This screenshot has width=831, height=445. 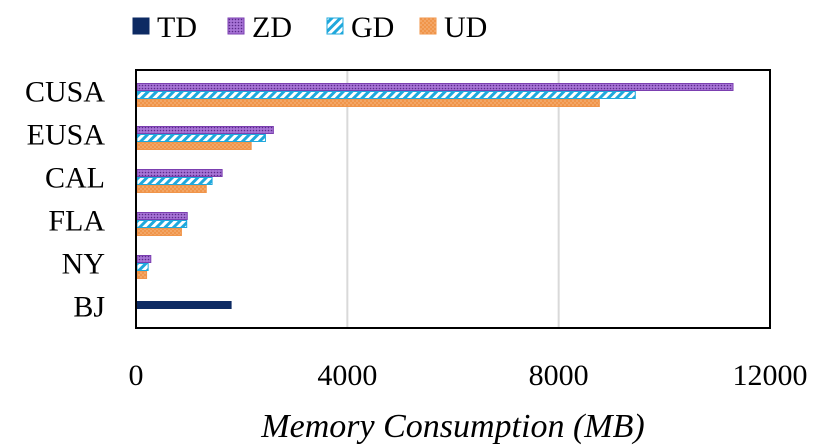 I want to click on bar-bj-td, so click(x=184, y=305).